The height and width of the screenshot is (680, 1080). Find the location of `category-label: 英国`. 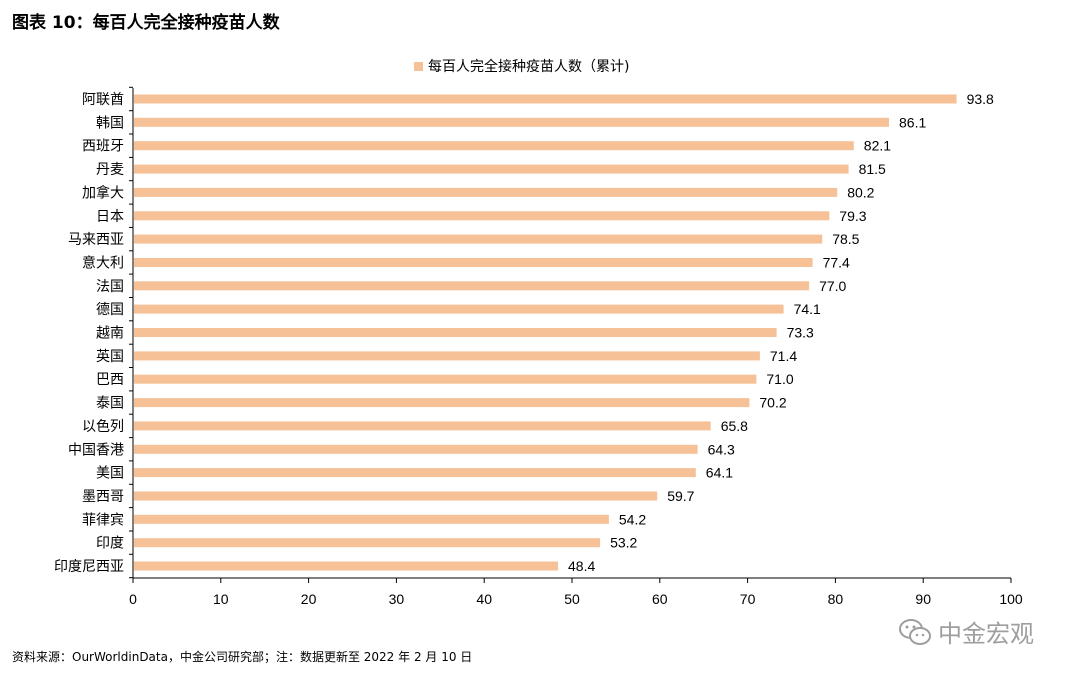

category-label: 英国 is located at coordinates (110, 356).